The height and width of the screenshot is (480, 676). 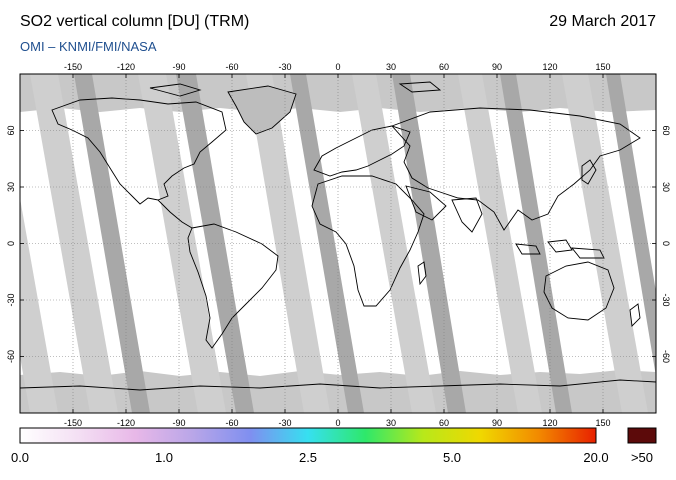 I want to click on lat-label-right: 0, so click(x=666, y=243).